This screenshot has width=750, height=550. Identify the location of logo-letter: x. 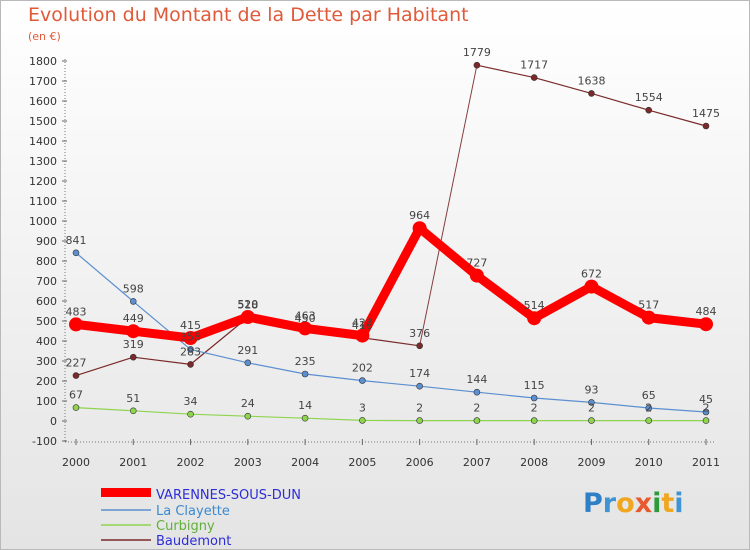
(643, 503).